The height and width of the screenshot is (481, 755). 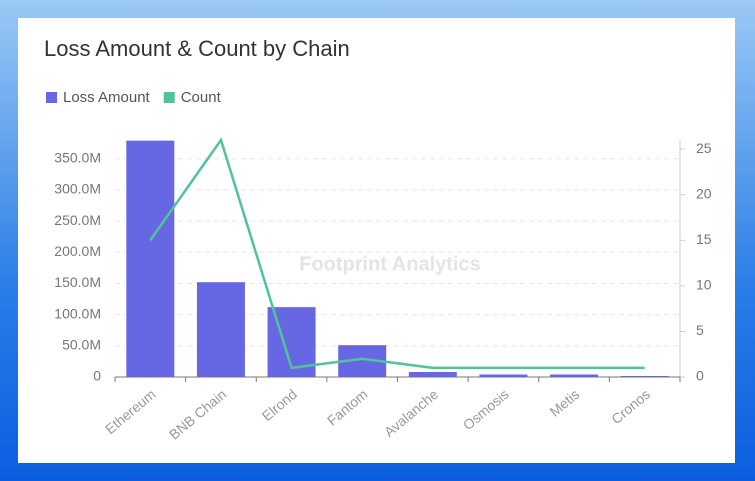 What do you see at coordinates (486, 409) in the screenshot?
I see `x-tick-label: Osmosis` at bounding box center [486, 409].